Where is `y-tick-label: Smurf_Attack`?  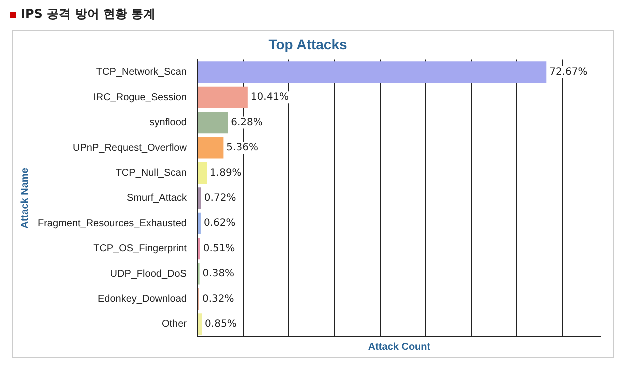 y-tick-label: Smurf_Attack is located at coordinates (157, 198).